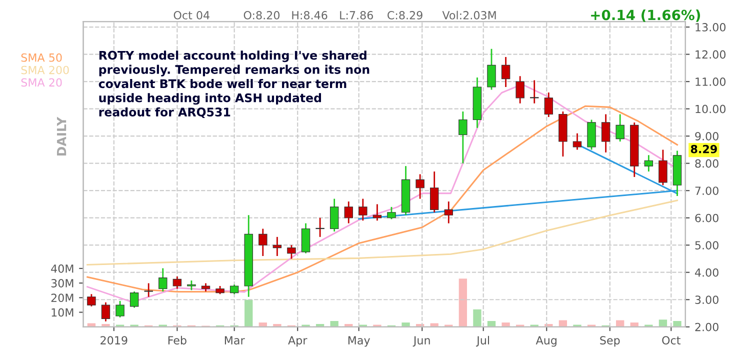 This screenshot has width=737, height=360. What do you see at coordinates (469, 15) in the screenshot?
I see `text: Vol:2.03M` at bounding box center [469, 15].